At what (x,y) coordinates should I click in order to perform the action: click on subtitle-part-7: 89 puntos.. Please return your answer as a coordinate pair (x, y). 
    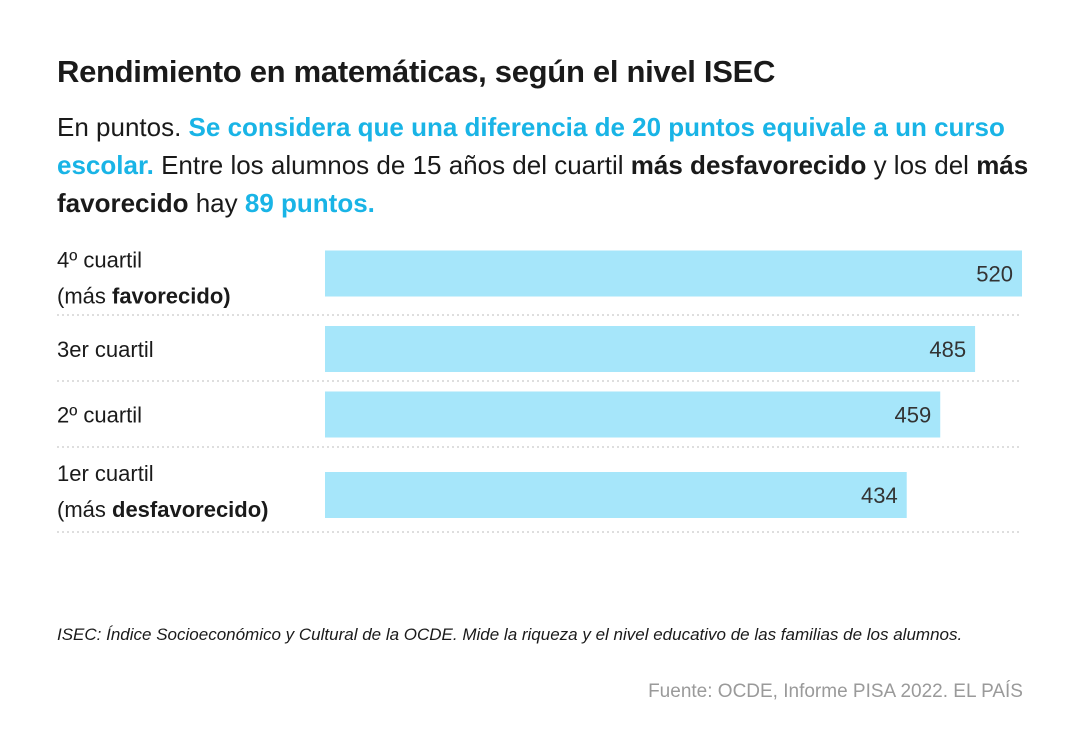
    Looking at the image, I should click on (309, 203).